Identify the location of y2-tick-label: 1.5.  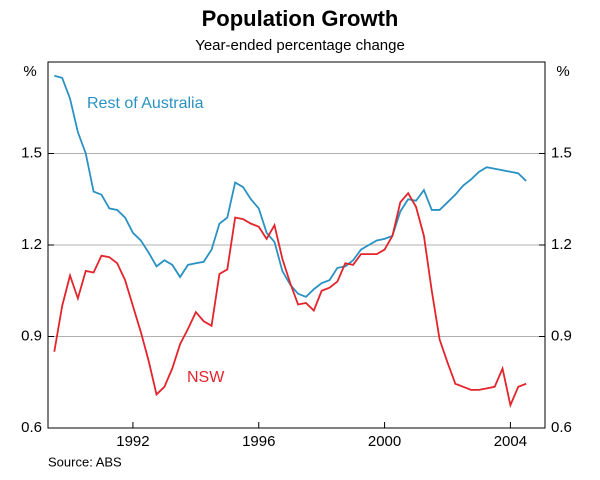
(561, 152).